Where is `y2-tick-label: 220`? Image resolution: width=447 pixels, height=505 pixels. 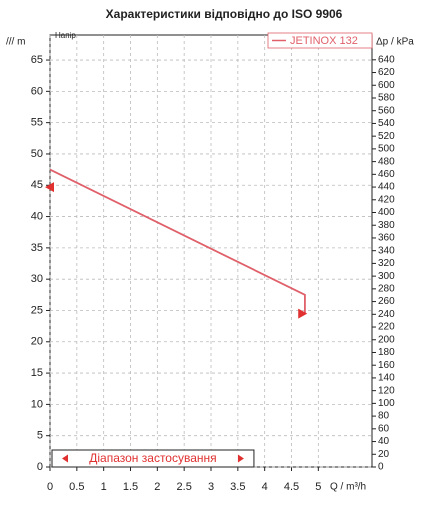 y2-tick-label: 220 is located at coordinates (386, 327).